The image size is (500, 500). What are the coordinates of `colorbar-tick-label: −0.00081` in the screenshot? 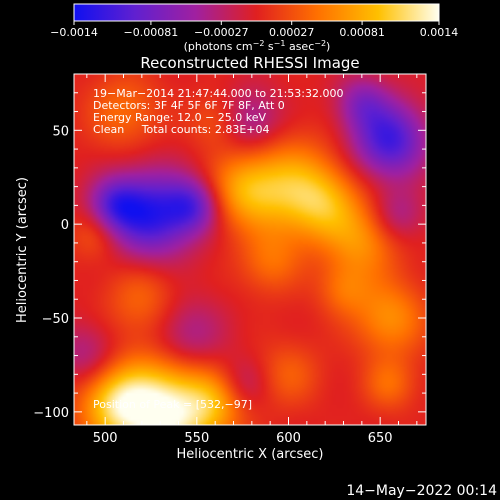 It's located at (151, 32).